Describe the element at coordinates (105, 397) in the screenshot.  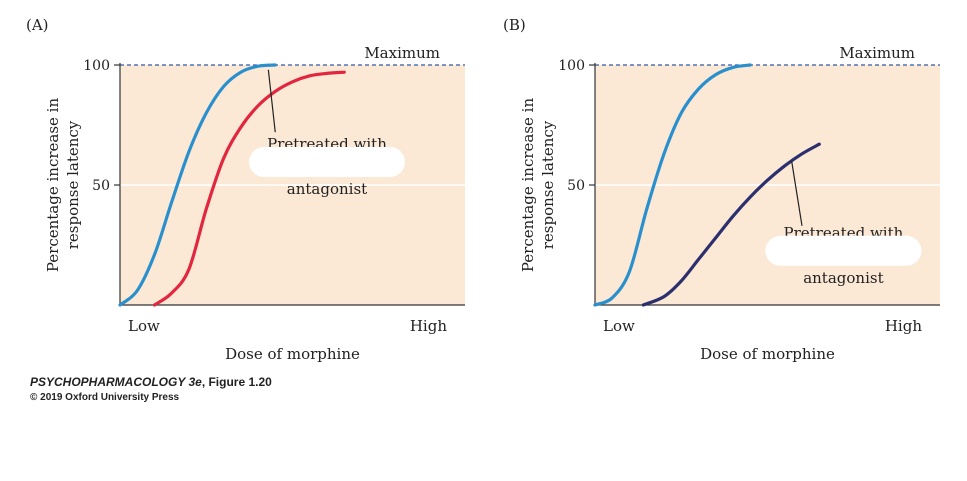
I see `copyright-notice: © 2019 Oxford University Press` at that location.